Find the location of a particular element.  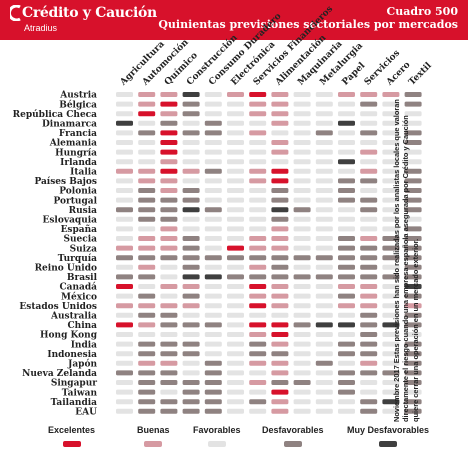

legend-swatch is located at coordinates (72, 444).